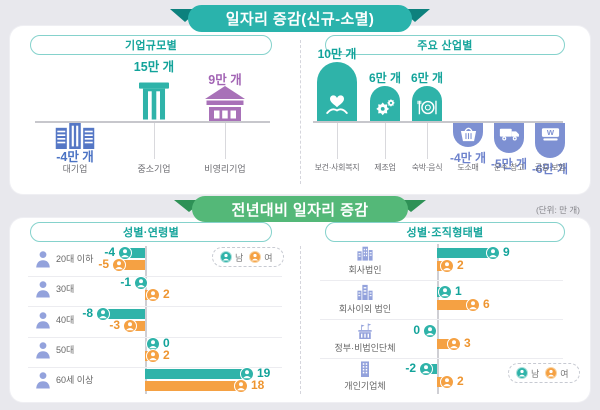 This screenshot has height=410, width=600. I want to click on section-title-company-size: 기업규모별, so click(151, 45).